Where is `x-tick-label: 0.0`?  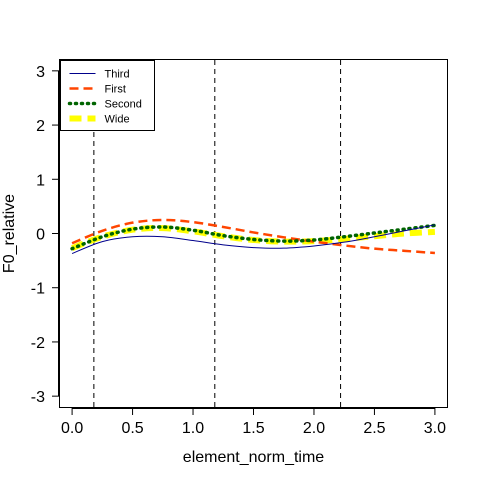
x-tick-label: 0.0 is located at coordinates (72, 428).